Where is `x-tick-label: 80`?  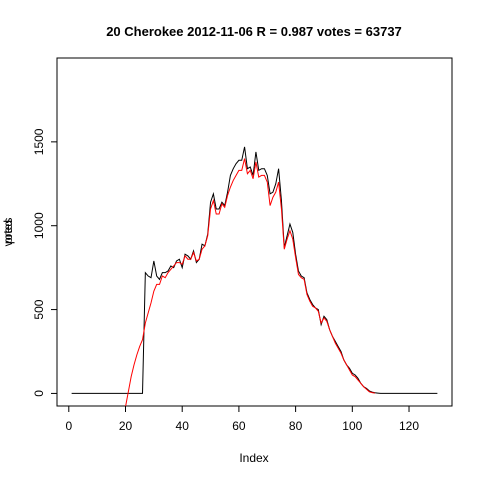
x-tick-label: 80 is located at coordinates (296, 426).